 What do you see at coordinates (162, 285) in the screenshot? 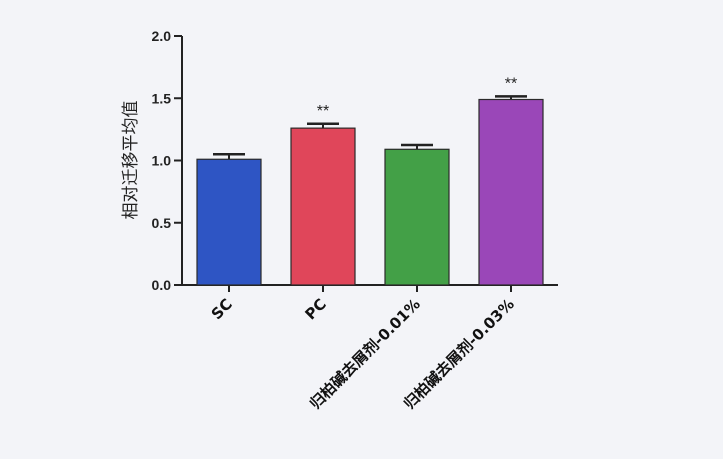
I see `y-tick-label: 0.0` at bounding box center [162, 285].